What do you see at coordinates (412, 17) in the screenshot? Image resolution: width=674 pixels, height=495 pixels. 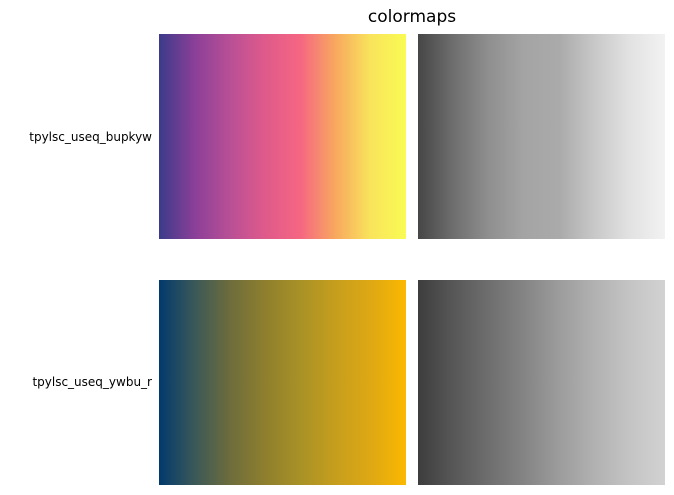 I see `chart-title: colormaps` at bounding box center [412, 17].